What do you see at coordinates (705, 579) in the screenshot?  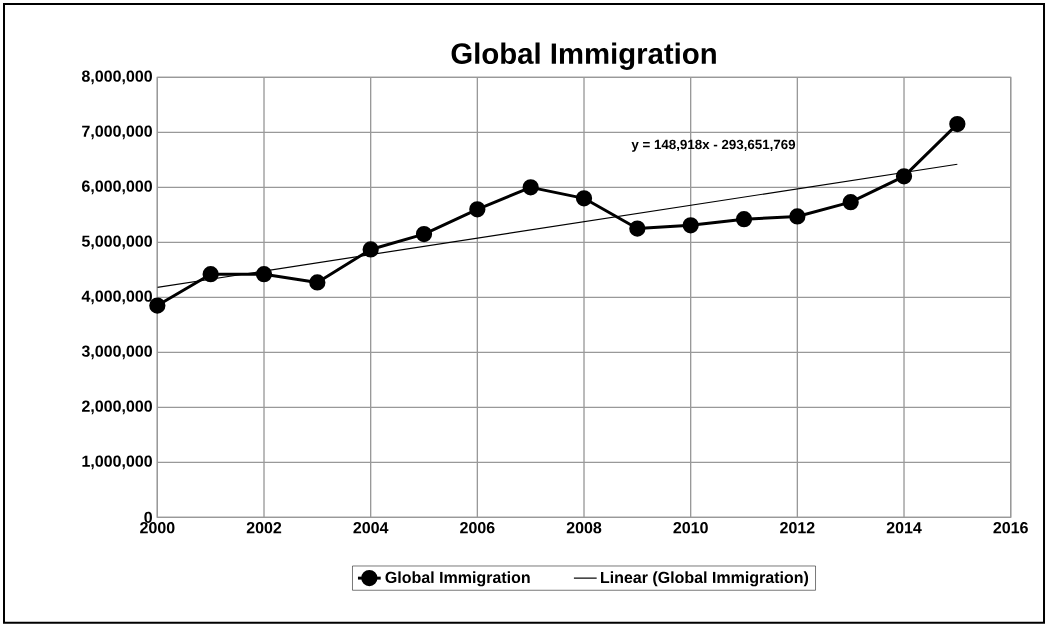 I see `legend-label: Linear (Global Immigration)` at bounding box center [705, 579].